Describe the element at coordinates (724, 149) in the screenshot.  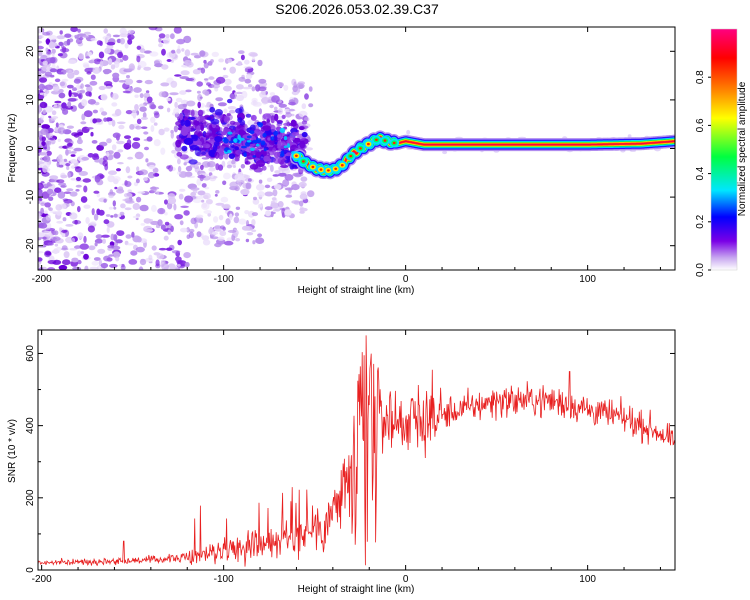
I see `colorbar-frame` at that location.